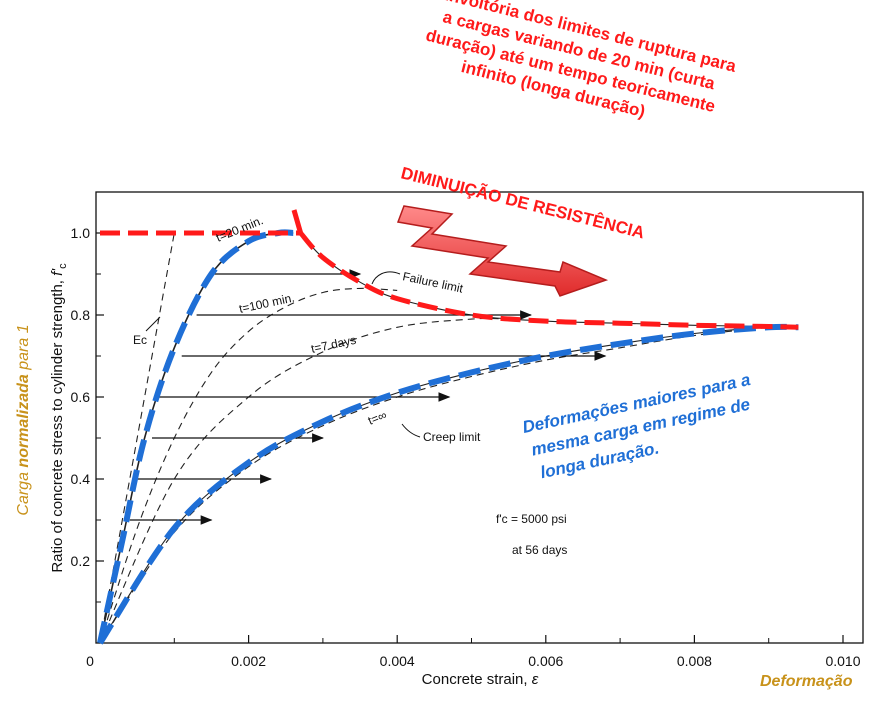 The width and height of the screenshot is (893, 711). Describe the element at coordinates (297, 221) in the screenshot. I see `red-peak-tip` at that location.